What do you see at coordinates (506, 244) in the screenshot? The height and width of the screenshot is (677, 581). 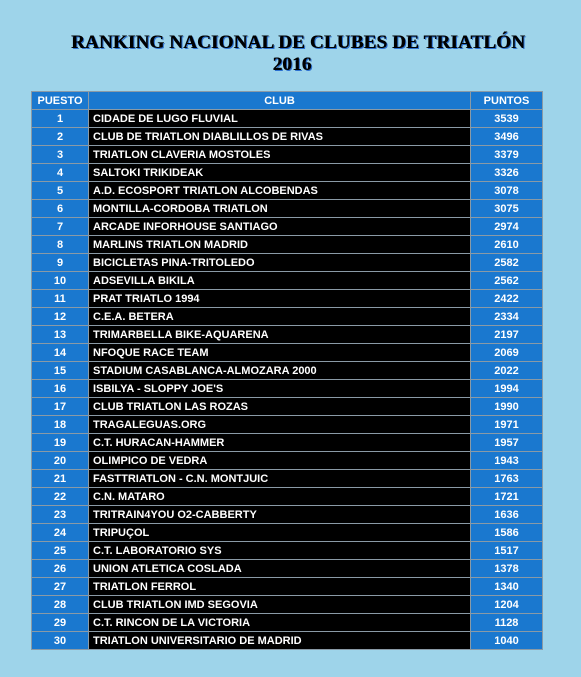 I see `points-cell: 2610` at bounding box center [506, 244].